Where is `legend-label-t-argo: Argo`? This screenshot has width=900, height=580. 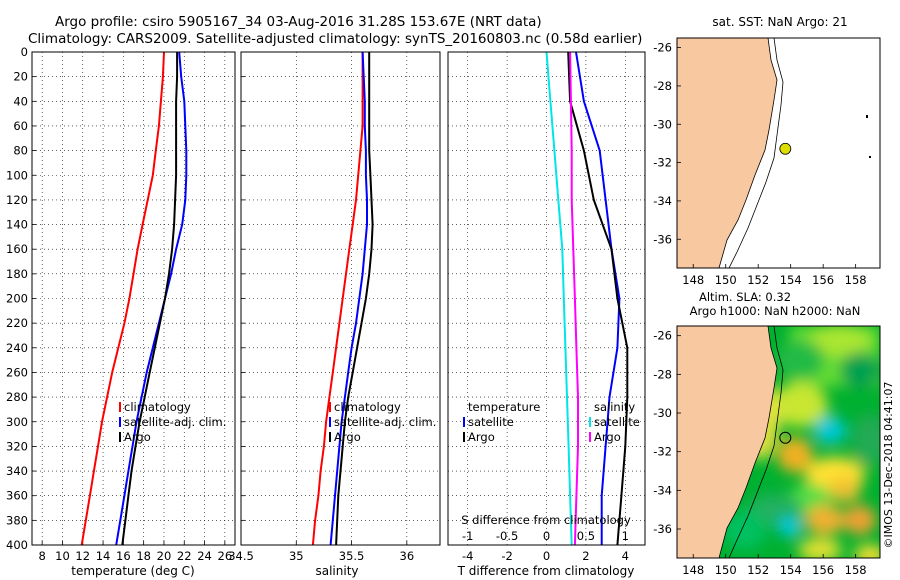
legend-label-t-argo: Argo is located at coordinates (481, 437).